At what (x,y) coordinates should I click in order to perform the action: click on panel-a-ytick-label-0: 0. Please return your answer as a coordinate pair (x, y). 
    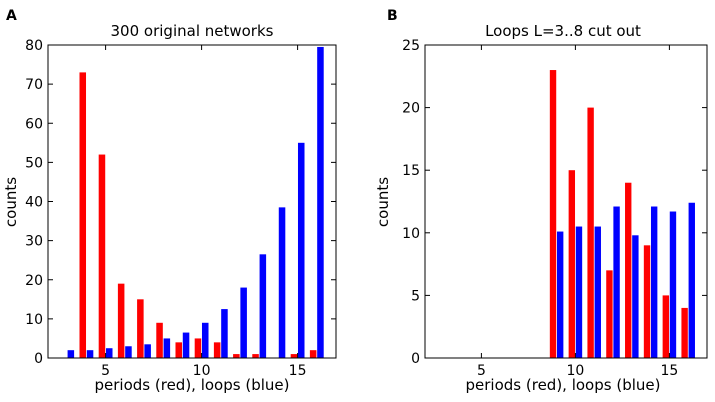
    Looking at the image, I should click on (38, 359).